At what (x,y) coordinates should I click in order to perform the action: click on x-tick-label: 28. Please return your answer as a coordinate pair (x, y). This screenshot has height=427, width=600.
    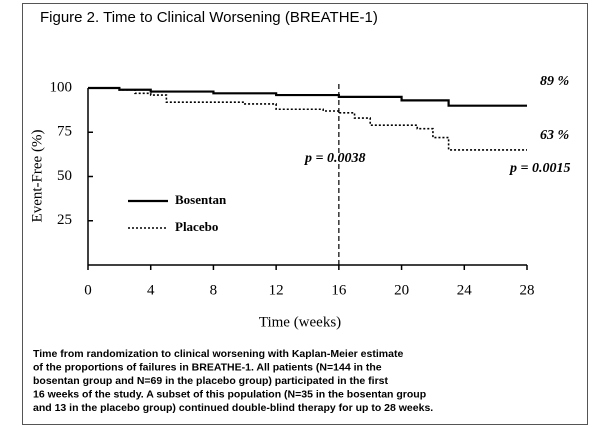
    Looking at the image, I should click on (527, 290).